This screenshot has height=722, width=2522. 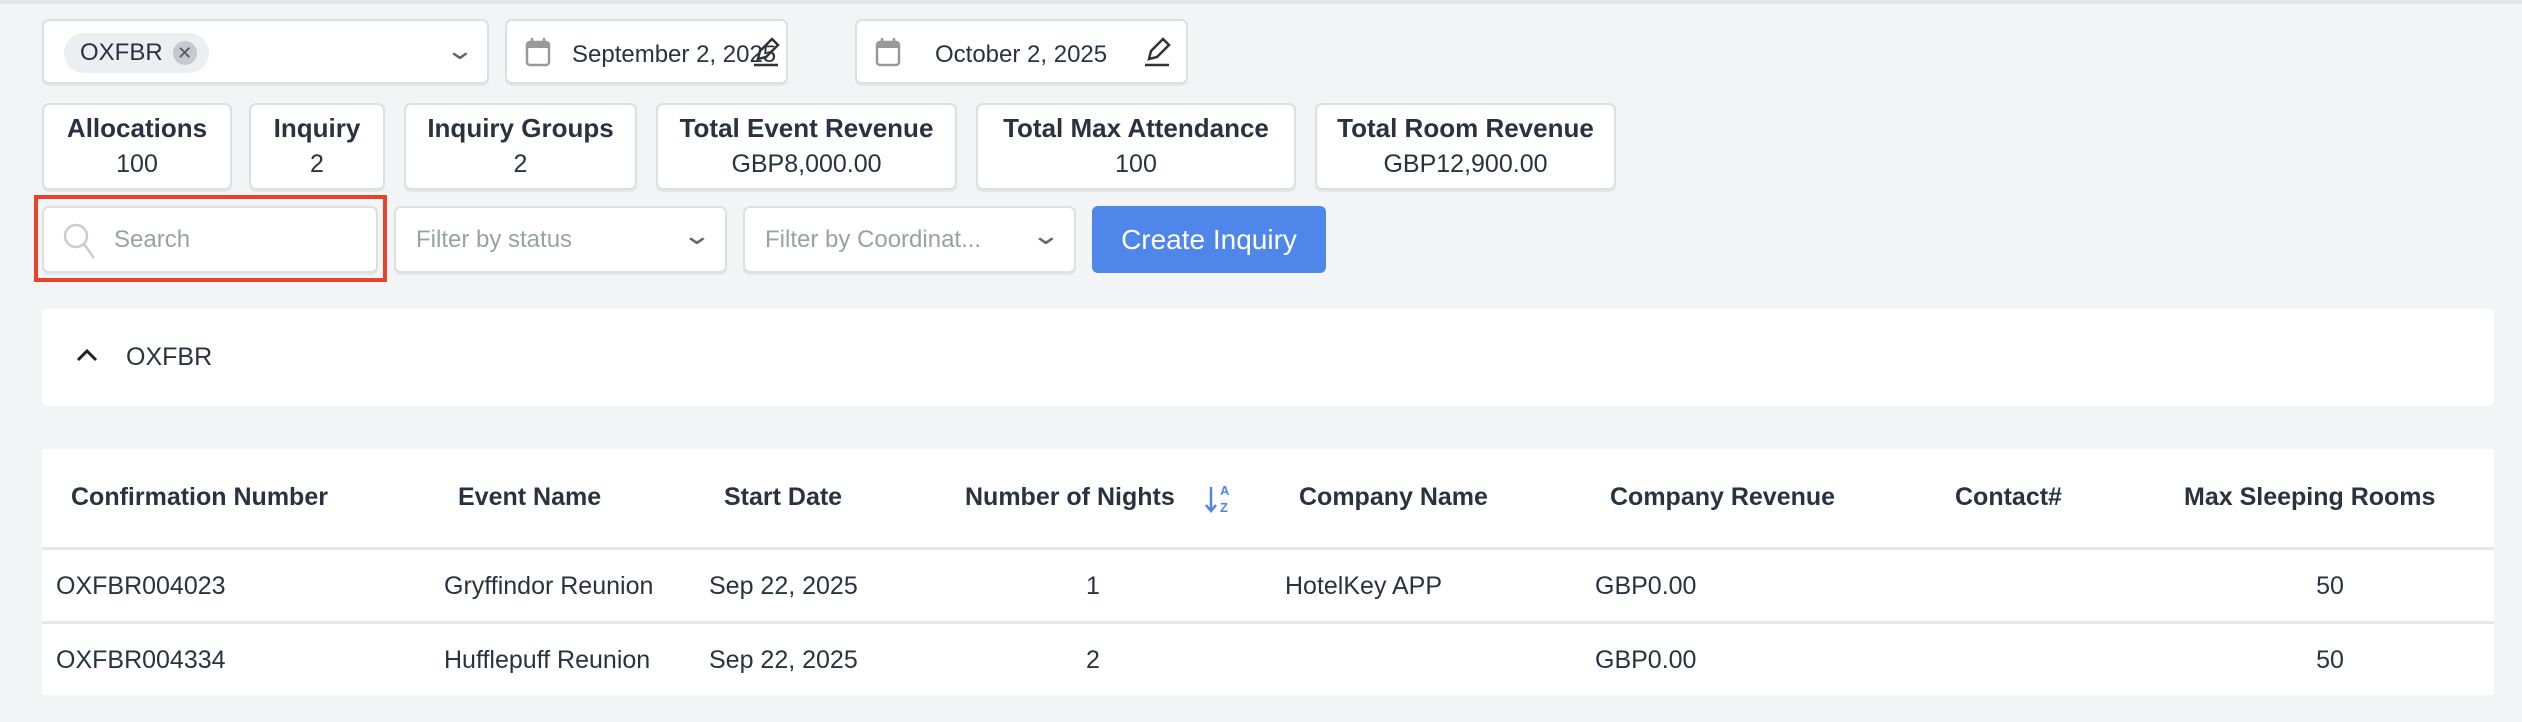 What do you see at coordinates (317, 128) in the screenshot?
I see `stat-label: Inquiry` at bounding box center [317, 128].